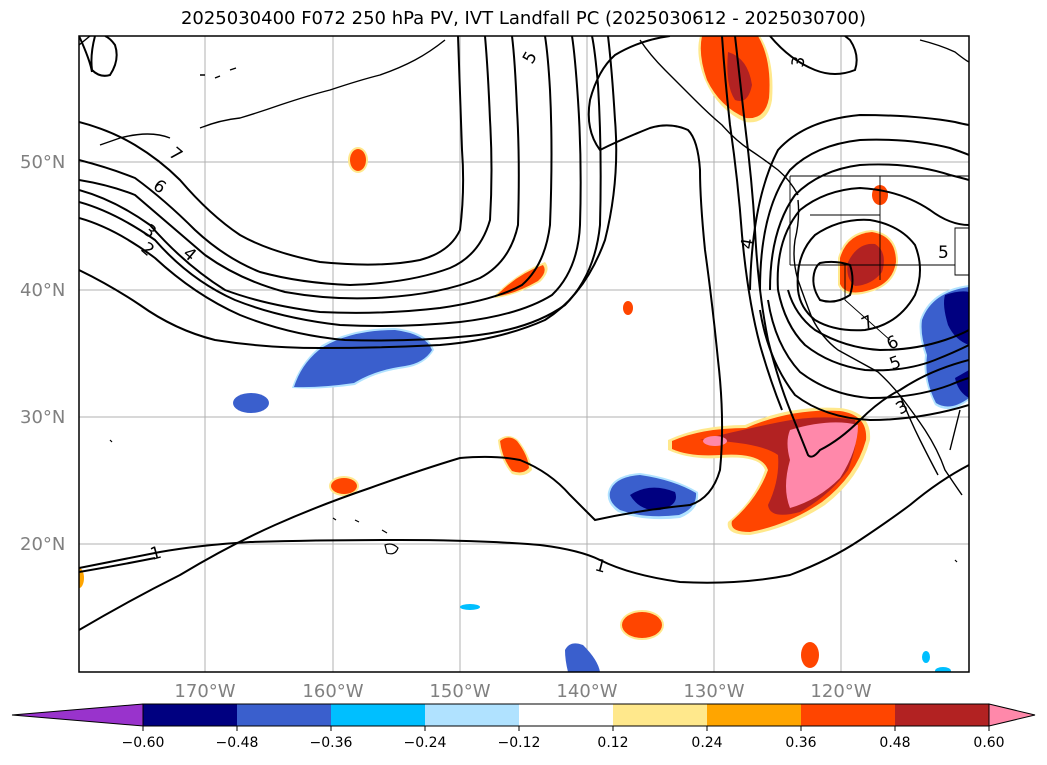  What do you see at coordinates (204, 691) in the screenshot?
I see `lon-label: 170°W` at bounding box center [204, 691].